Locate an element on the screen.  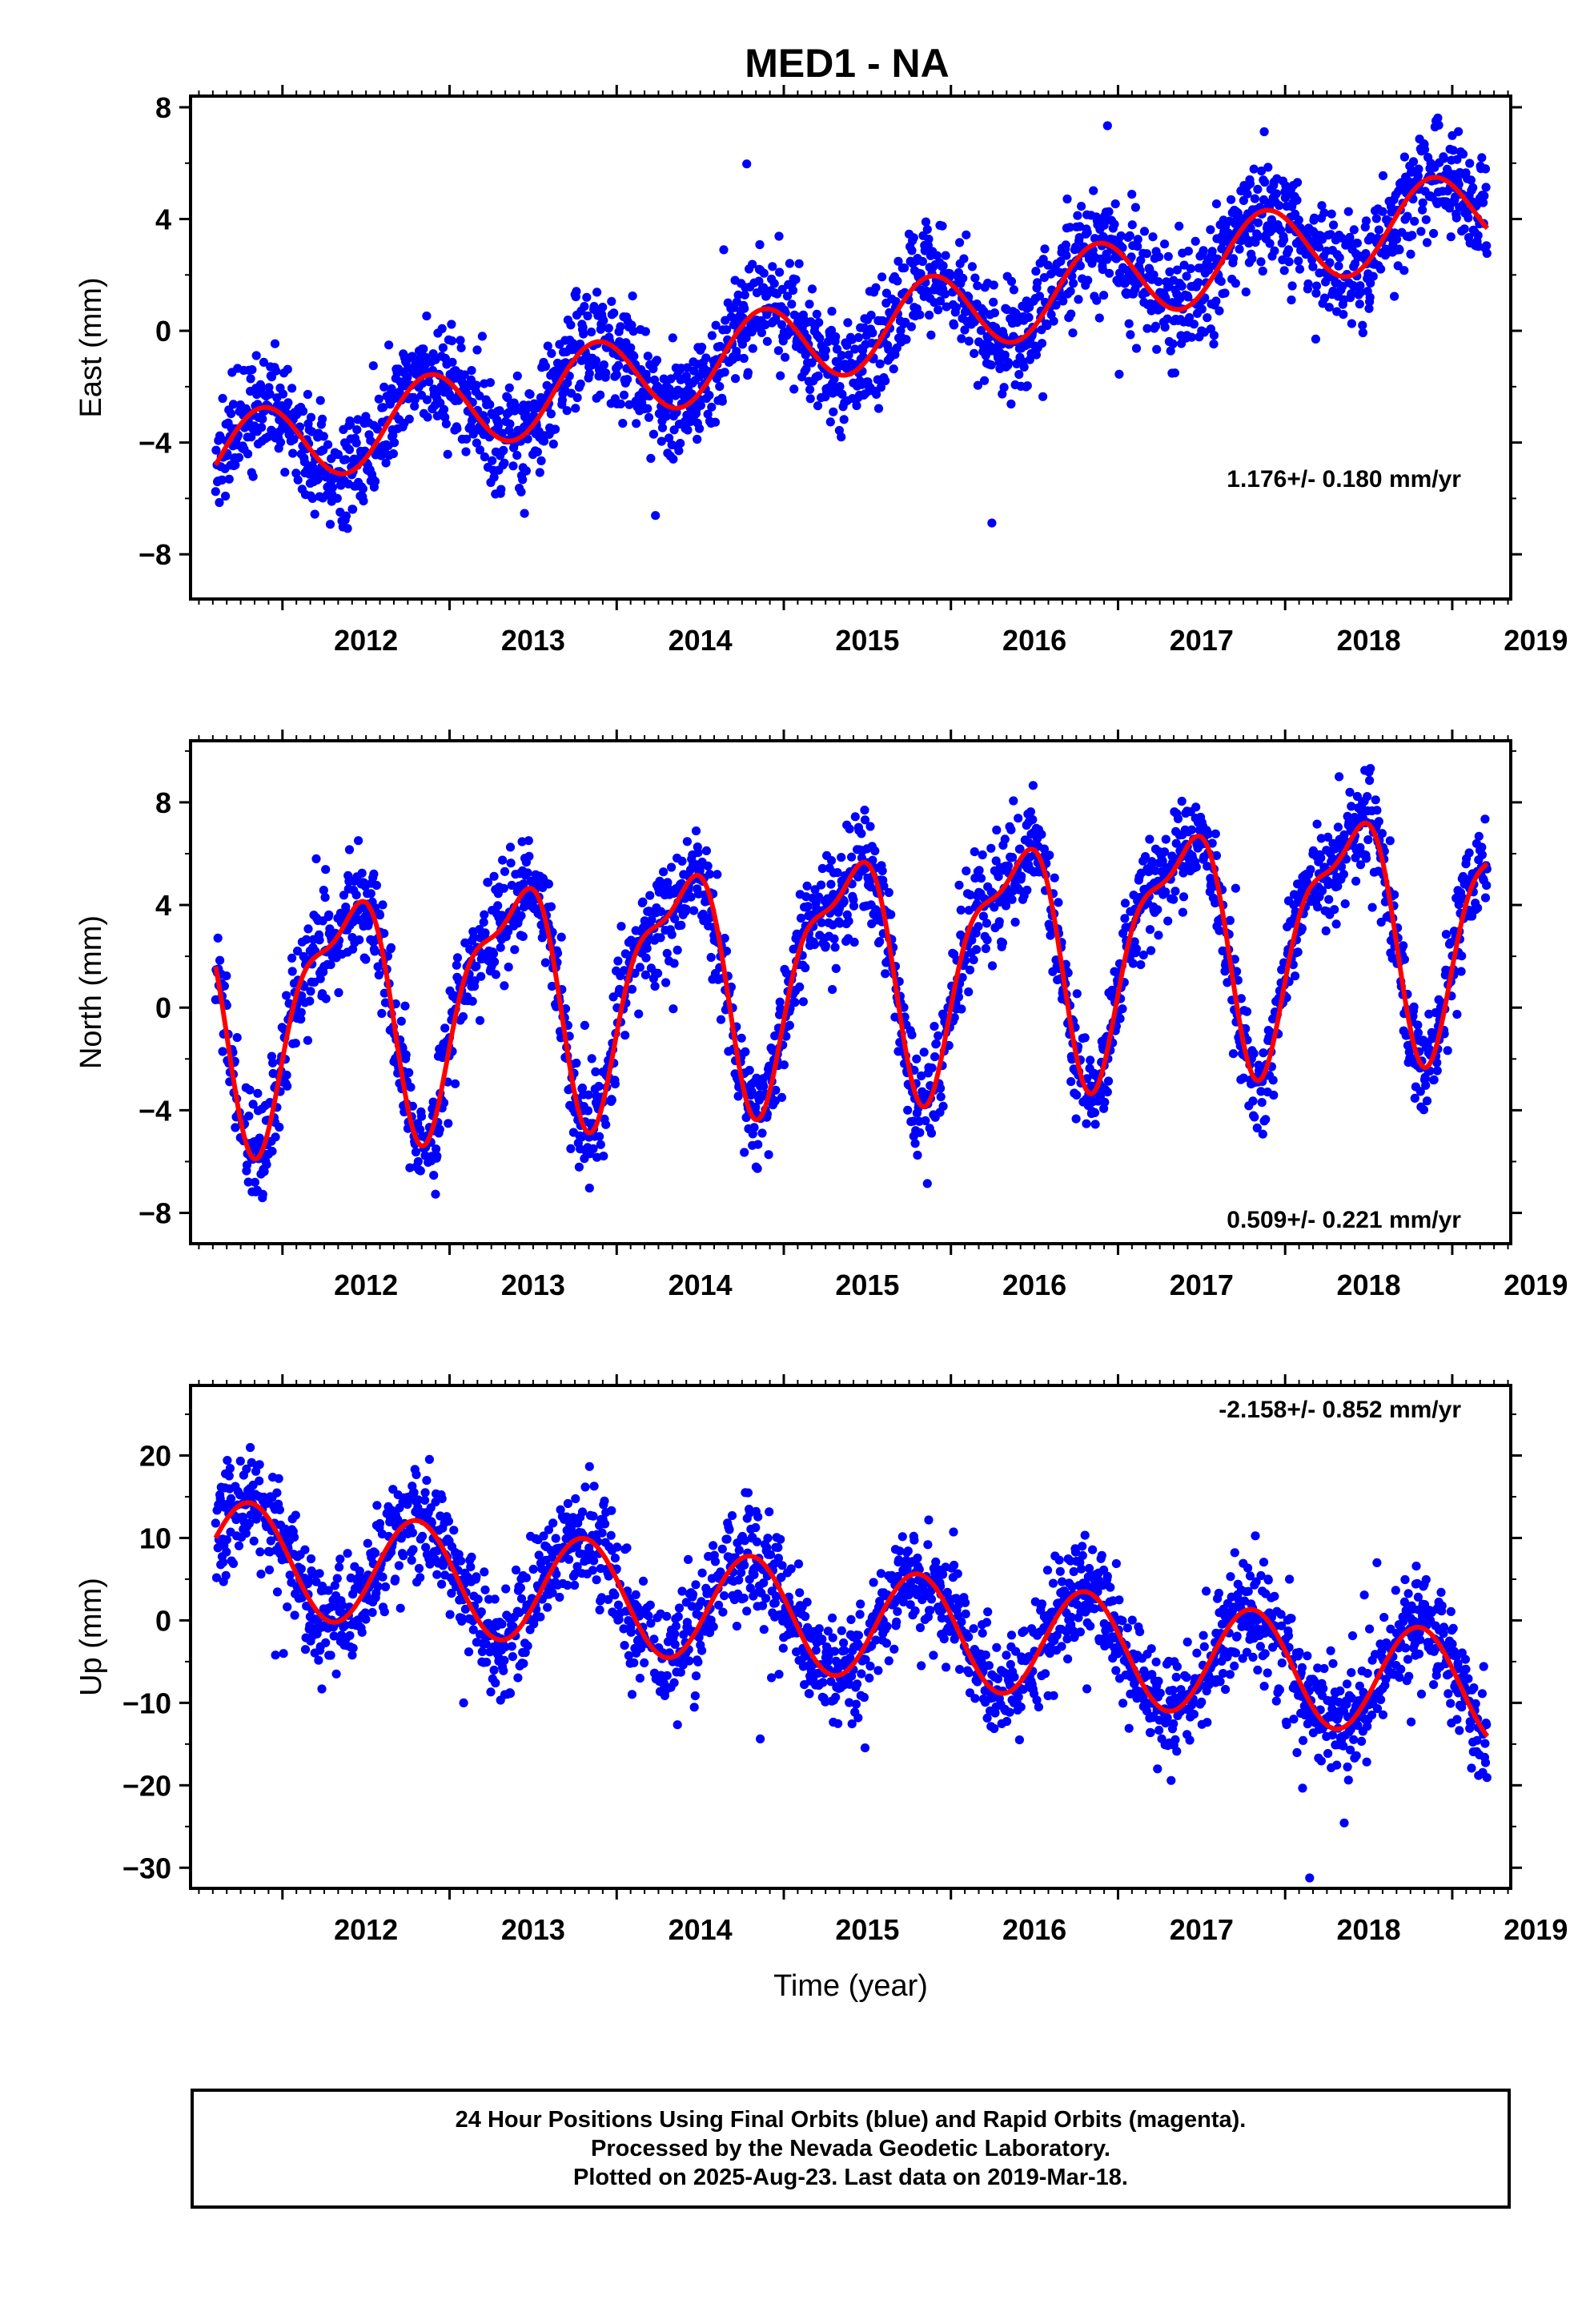
north-axis-label: North (mm) is located at coordinates (91, 992).